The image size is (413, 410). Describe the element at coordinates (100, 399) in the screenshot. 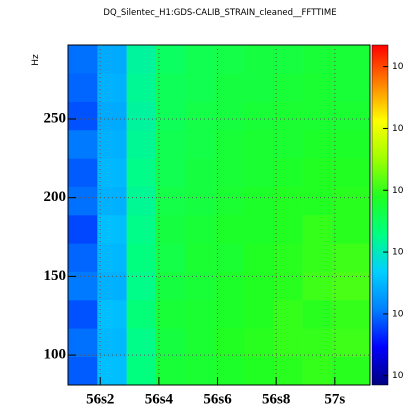

I see `x-tick-label: 56s2` at that location.